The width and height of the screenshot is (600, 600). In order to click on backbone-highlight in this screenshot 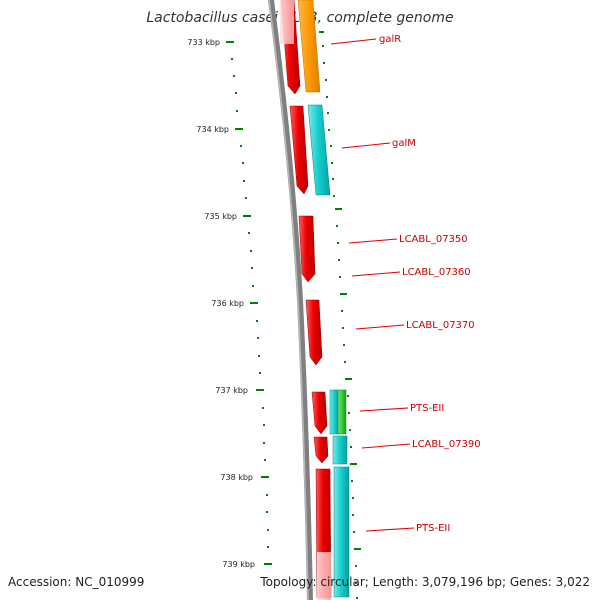, I will do `click(288, 300)`.